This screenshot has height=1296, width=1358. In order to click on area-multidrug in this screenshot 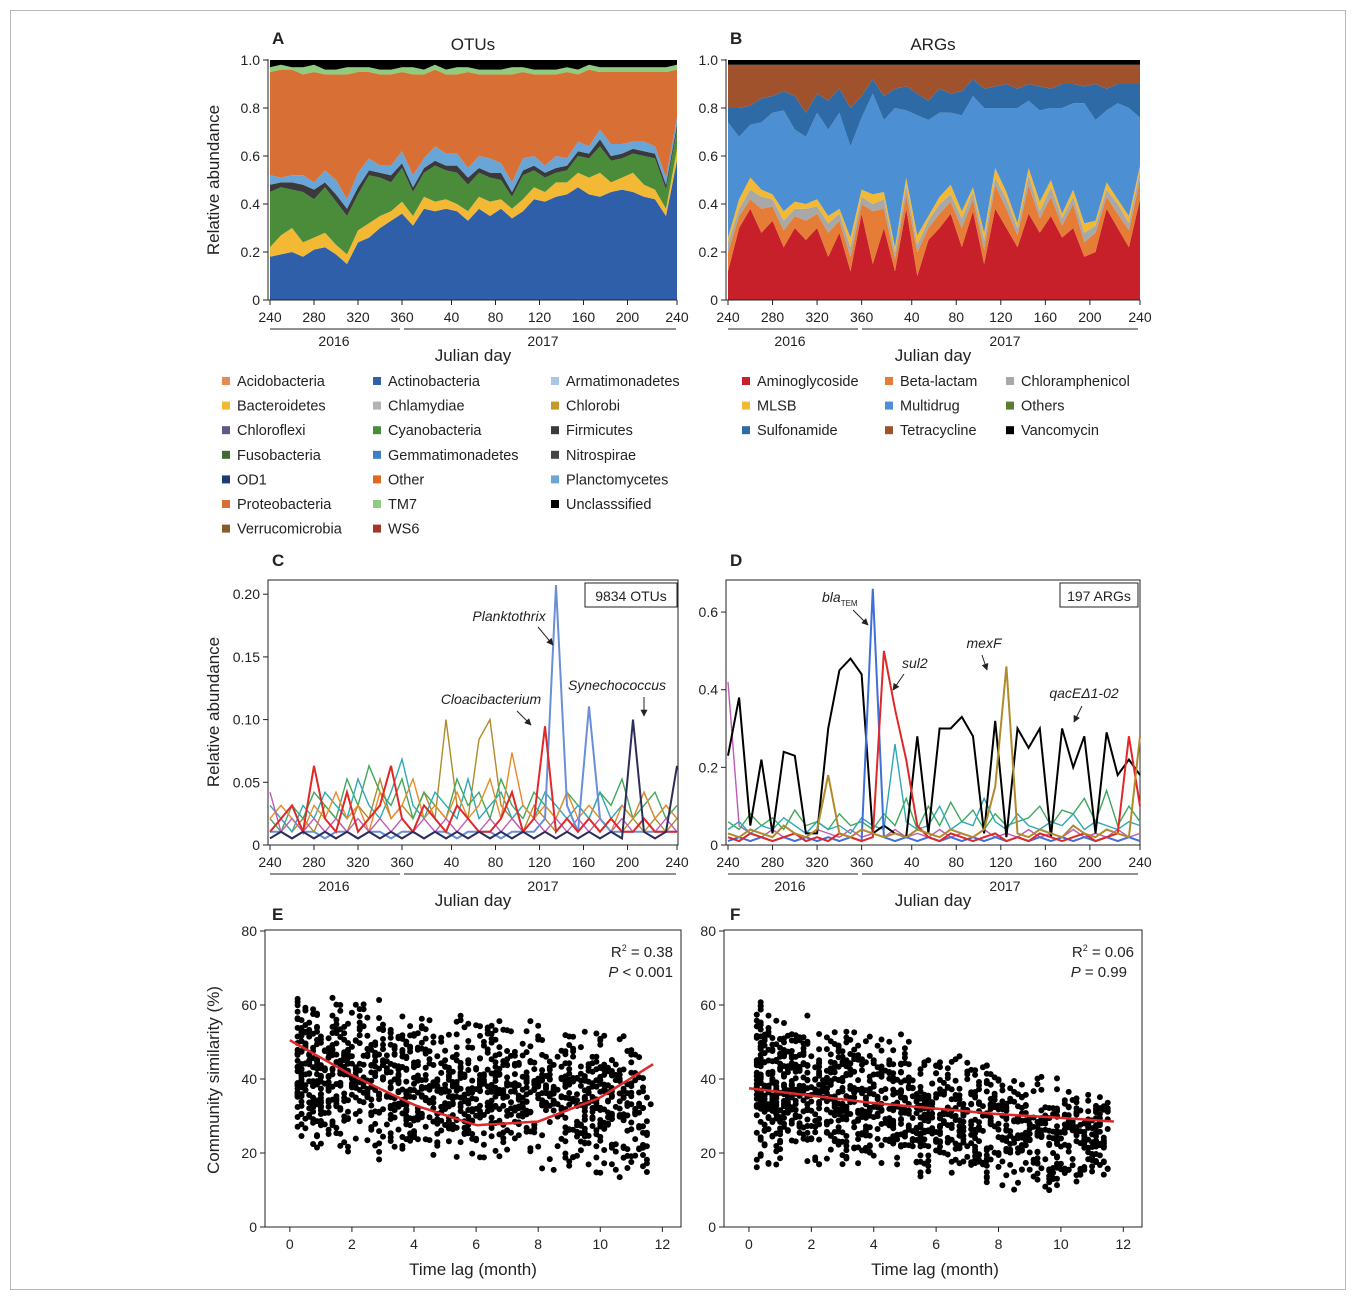, I will do `click(934, 170)`.